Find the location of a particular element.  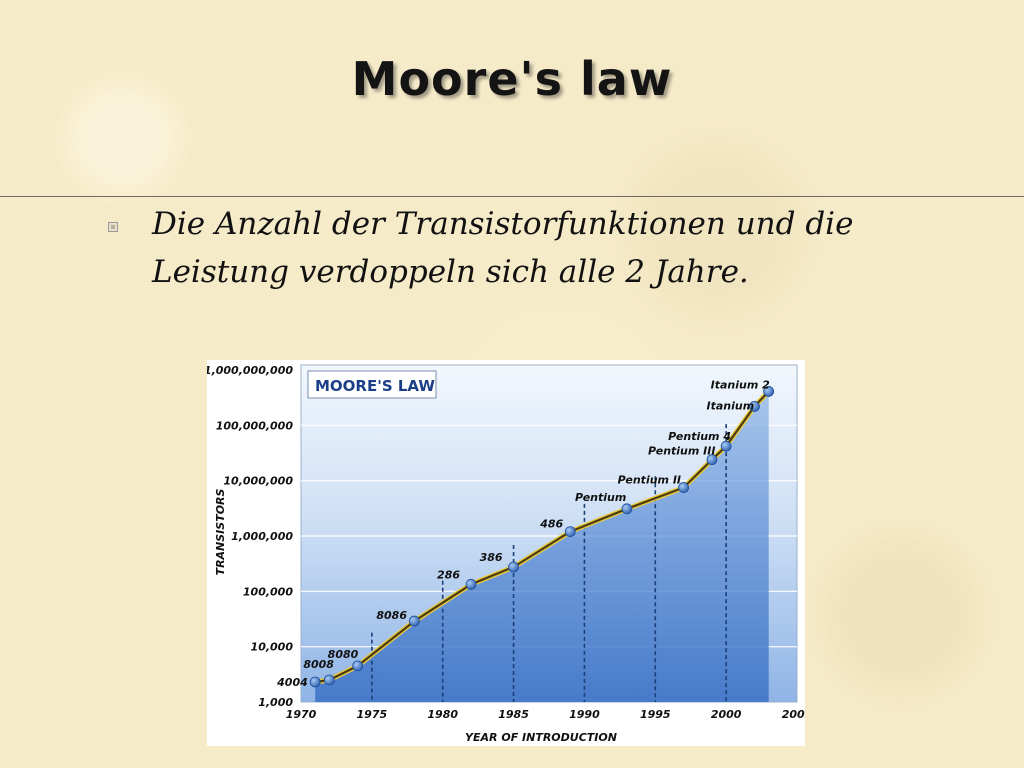

point-label: Itanium is located at coordinates (730, 405).